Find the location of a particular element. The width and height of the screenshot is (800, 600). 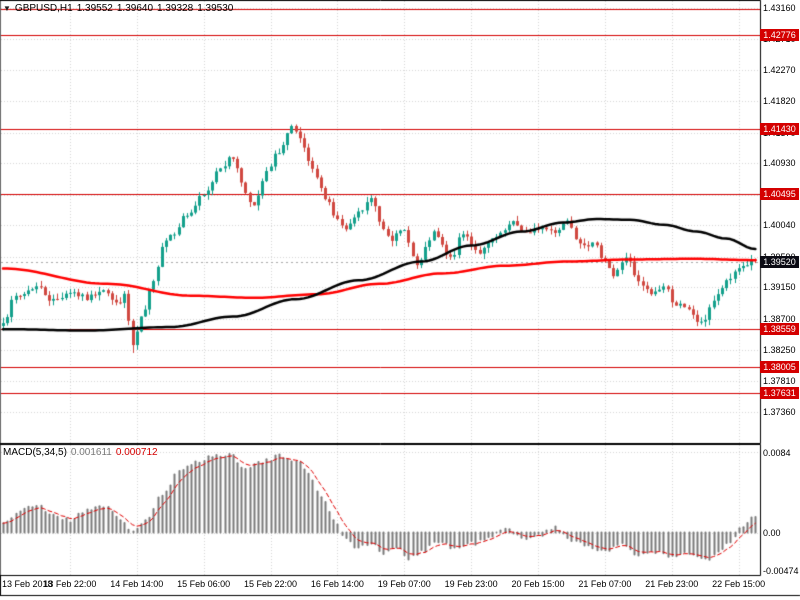

price-tick-label: 1.40040 is located at coordinates (779, 225).